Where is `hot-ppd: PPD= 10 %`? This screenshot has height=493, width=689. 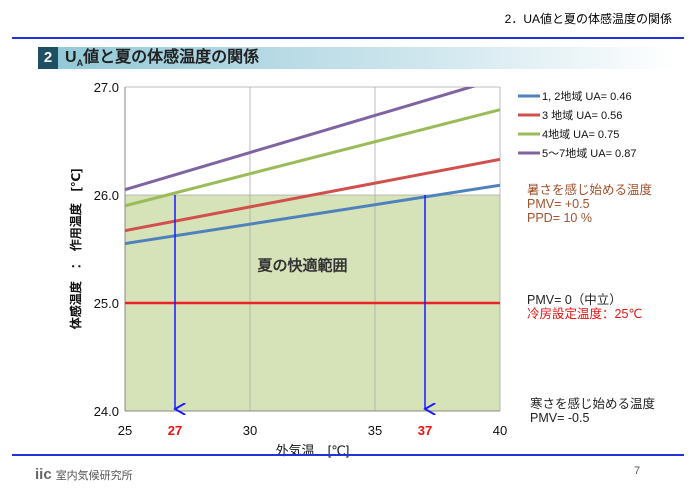
hot-ppd: PPD= 10 % is located at coordinates (559, 218).